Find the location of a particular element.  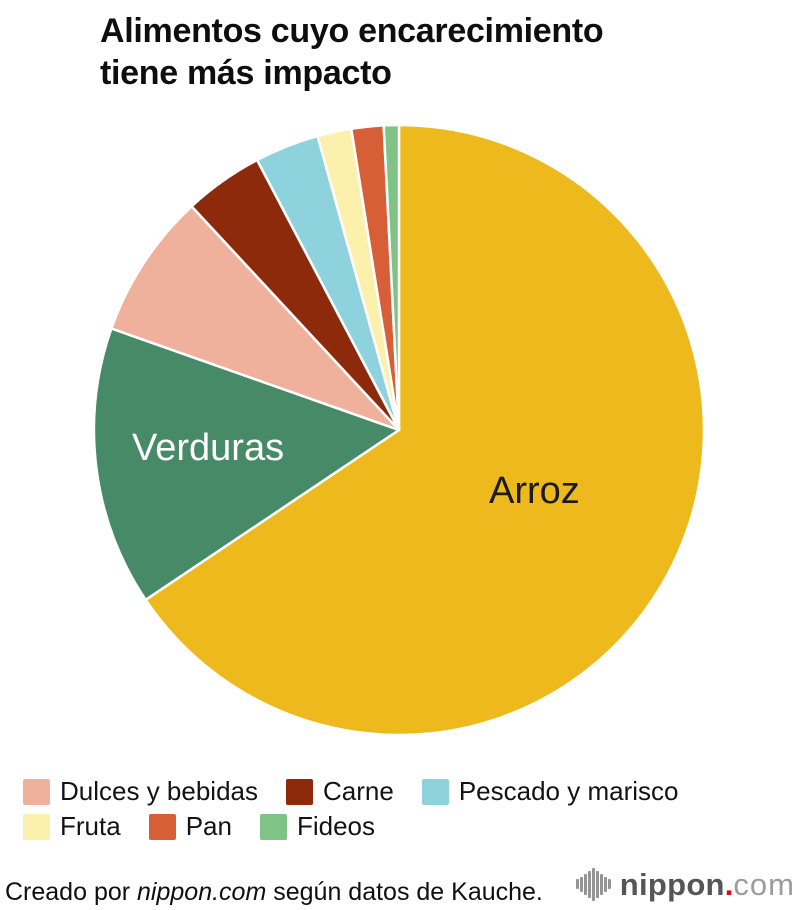

pie-label-verduras: Verduras is located at coordinates (208, 448).